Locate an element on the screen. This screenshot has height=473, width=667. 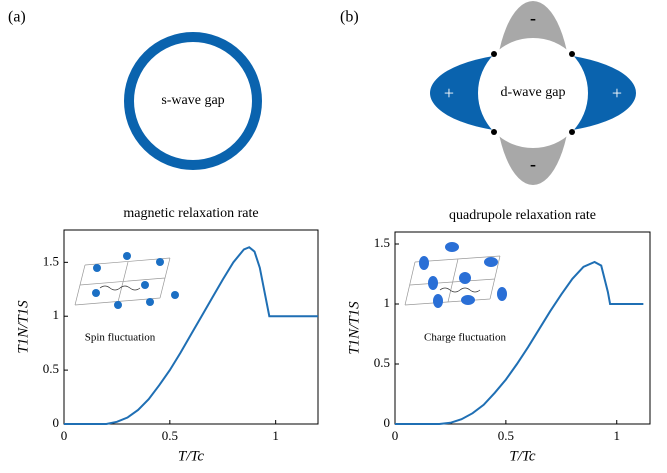
s-wave-ring is located at coordinates (193, 101).